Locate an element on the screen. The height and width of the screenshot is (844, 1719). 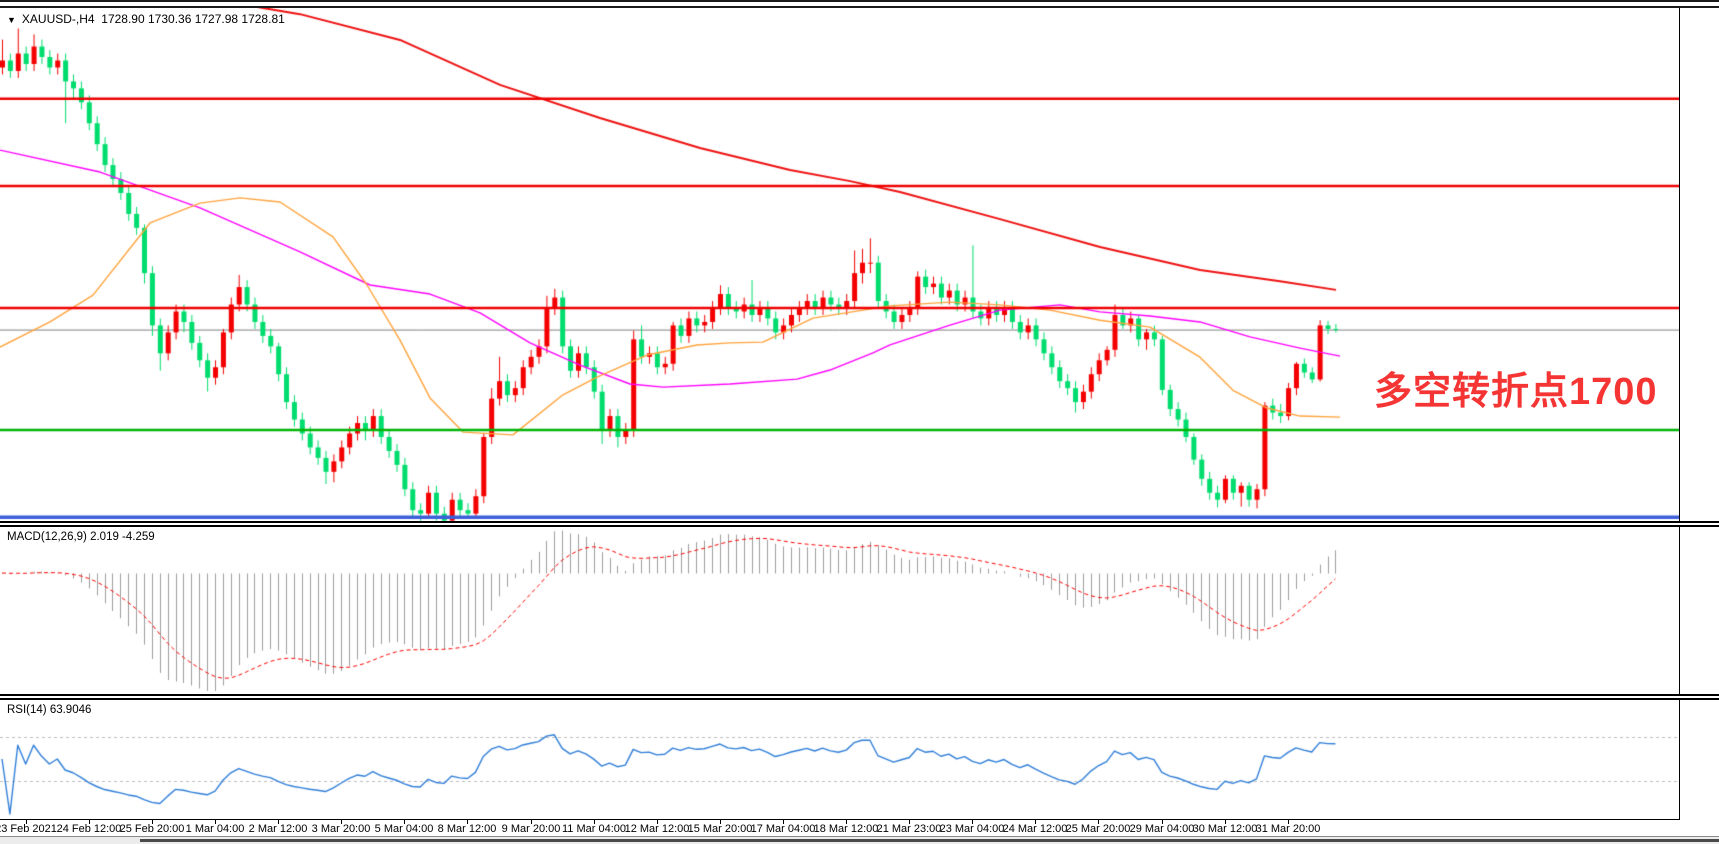
panel-divider-main-macd is located at coordinates (859, 524).